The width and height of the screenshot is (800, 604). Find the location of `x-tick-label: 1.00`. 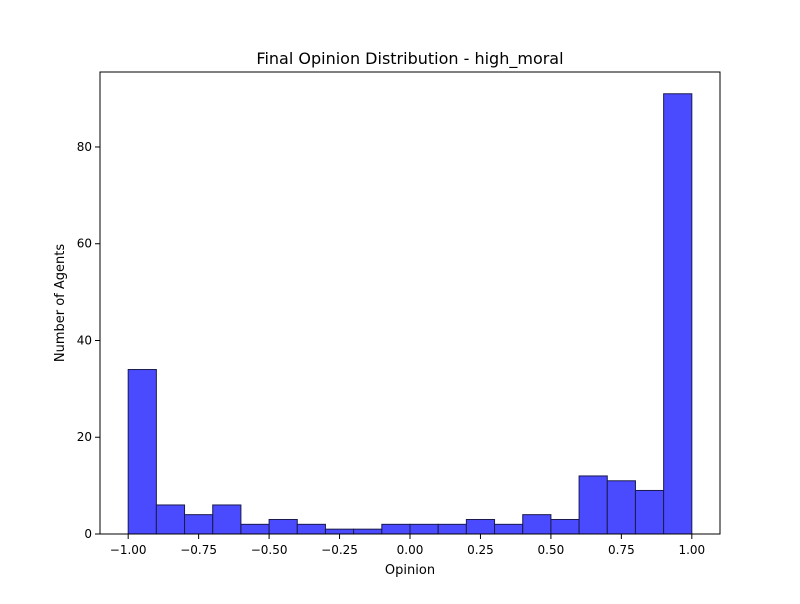

x-tick-label: 1.00 is located at coordinates (691, 550).